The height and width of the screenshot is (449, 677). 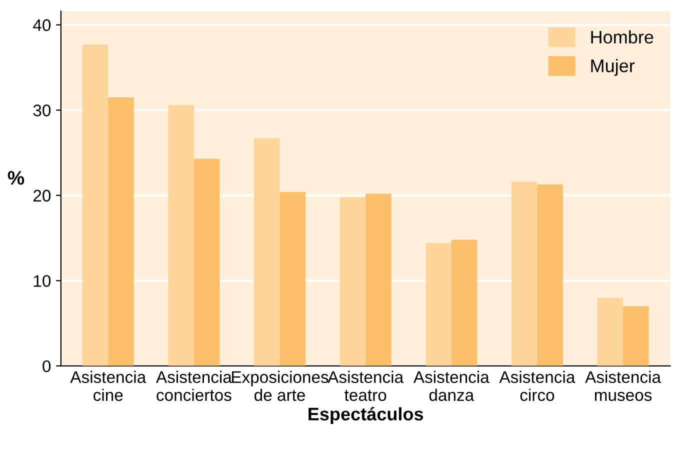 What do you see at coordinates (366, 385) in the screenshot?
I see `x-tick-label: Asistencia teatro` at bounding box center [366, 385].